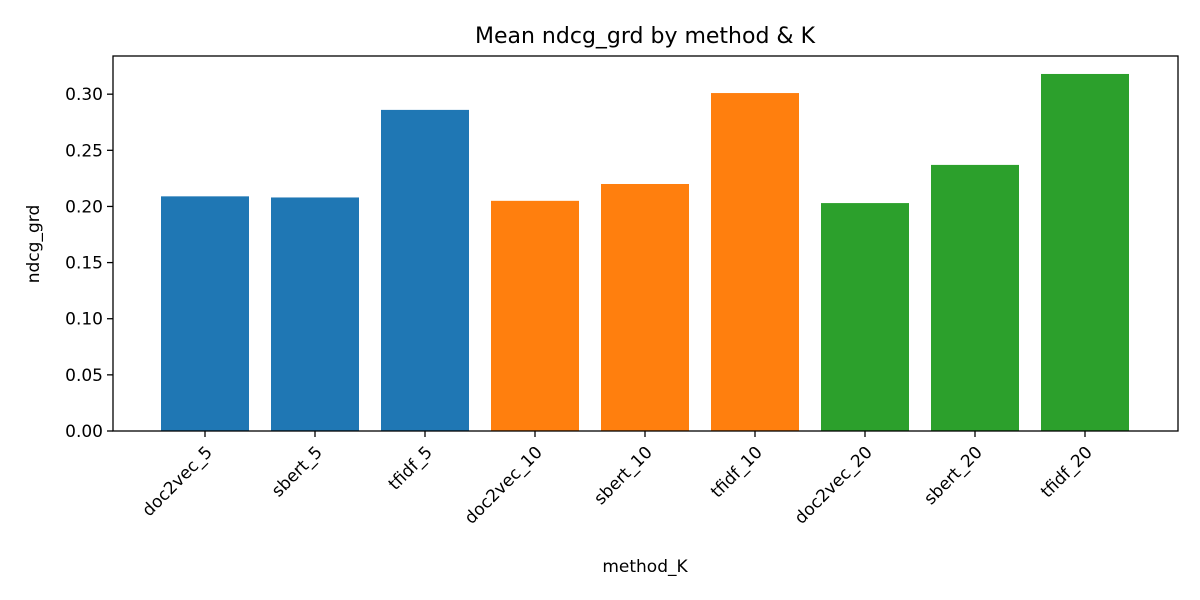 The height and width of the screenshot is (600, 1200). Describe the element at coordinates (84, 376) in the screenshot. I see `y-tick-label: 0.05` at that location.